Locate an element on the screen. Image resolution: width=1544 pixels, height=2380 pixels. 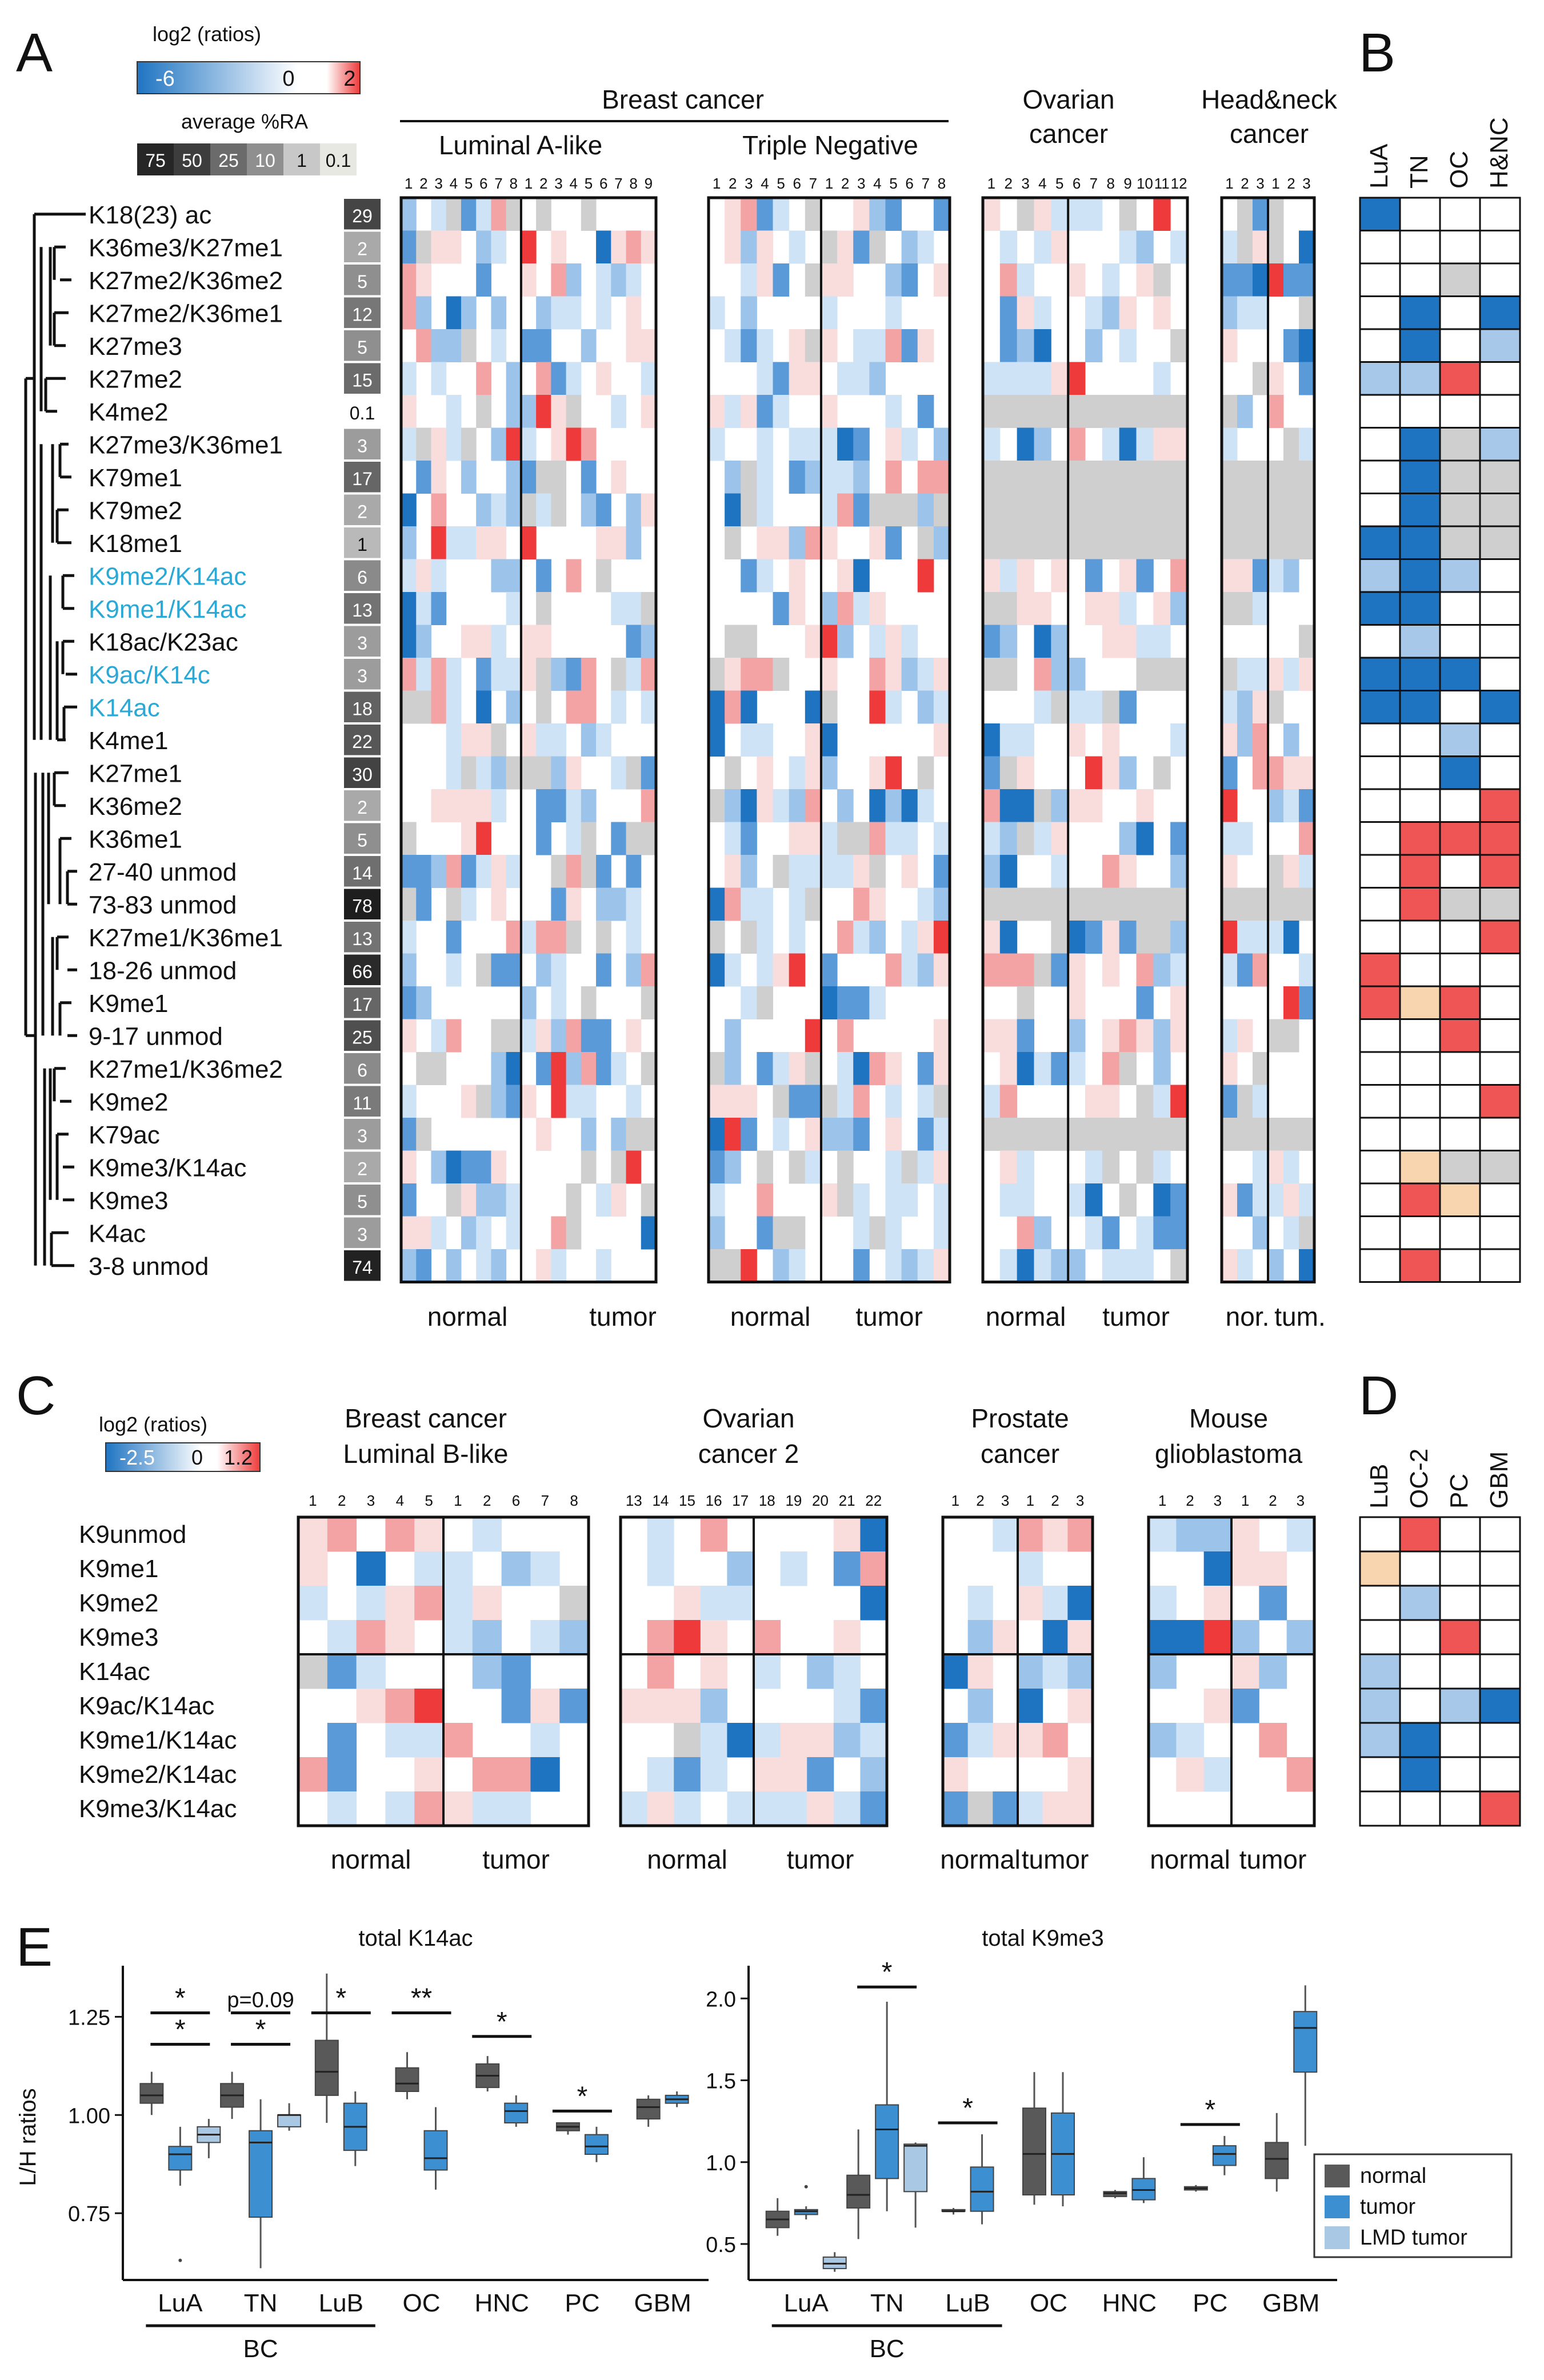
panel-b-column: OC is located at coordinates (1459, 170).